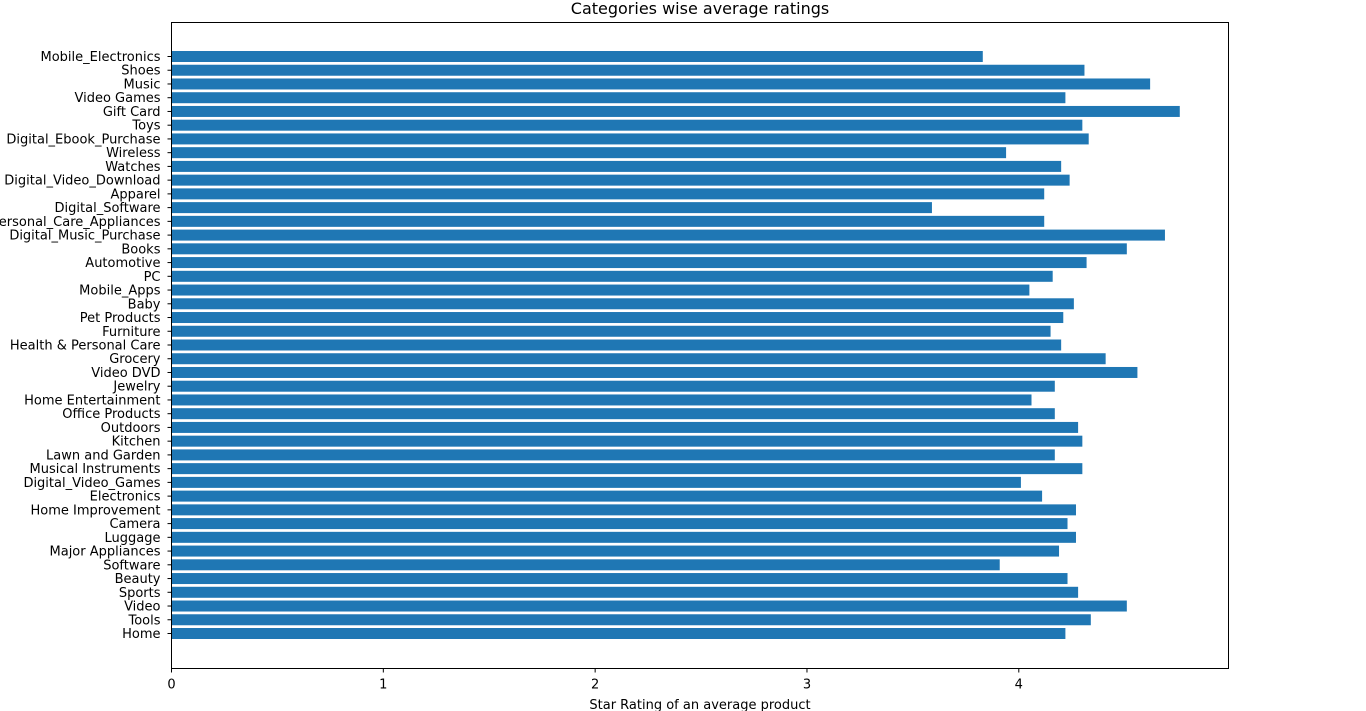 The height and width of the screenshot is (711, 1366). What do you see at coordinates (133, 153) in the screenshot?
I see `category-label-7: Wireless` at bounding box center [133, 153].